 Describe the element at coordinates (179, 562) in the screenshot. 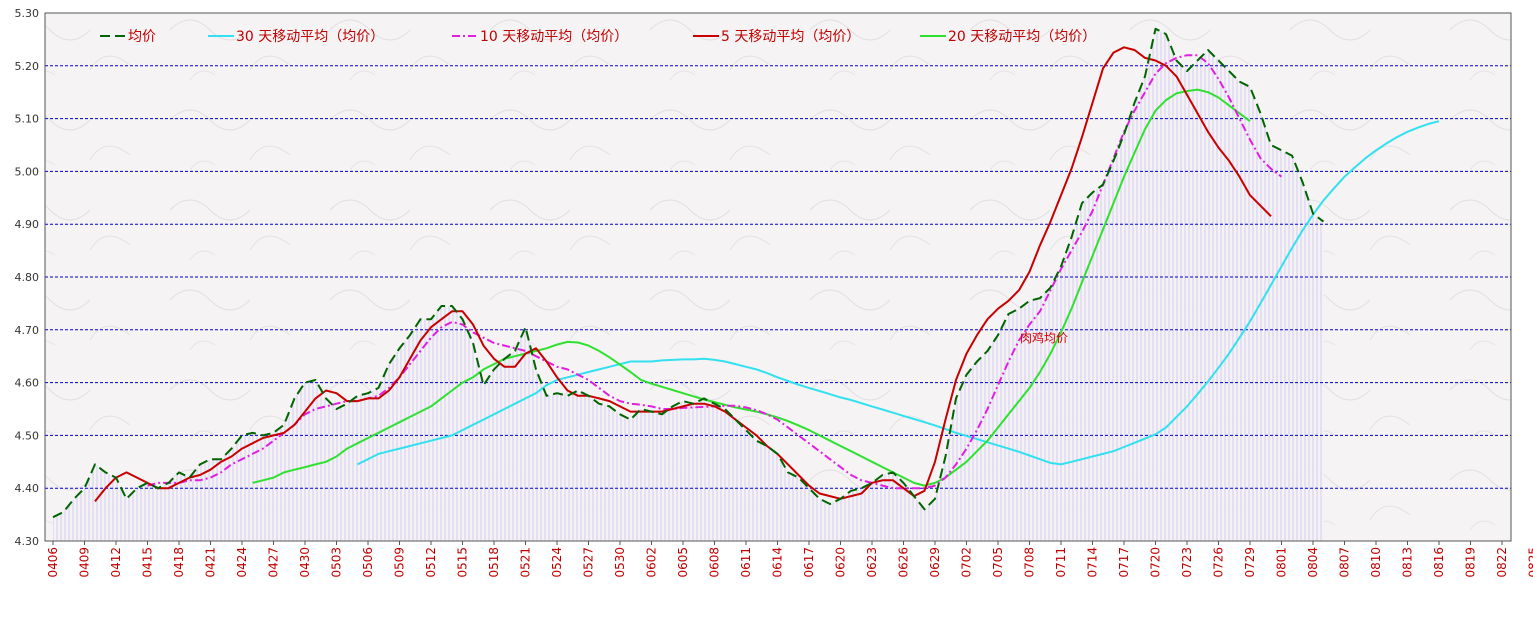

I see `x-tick-label-0418: 0418` at that location.